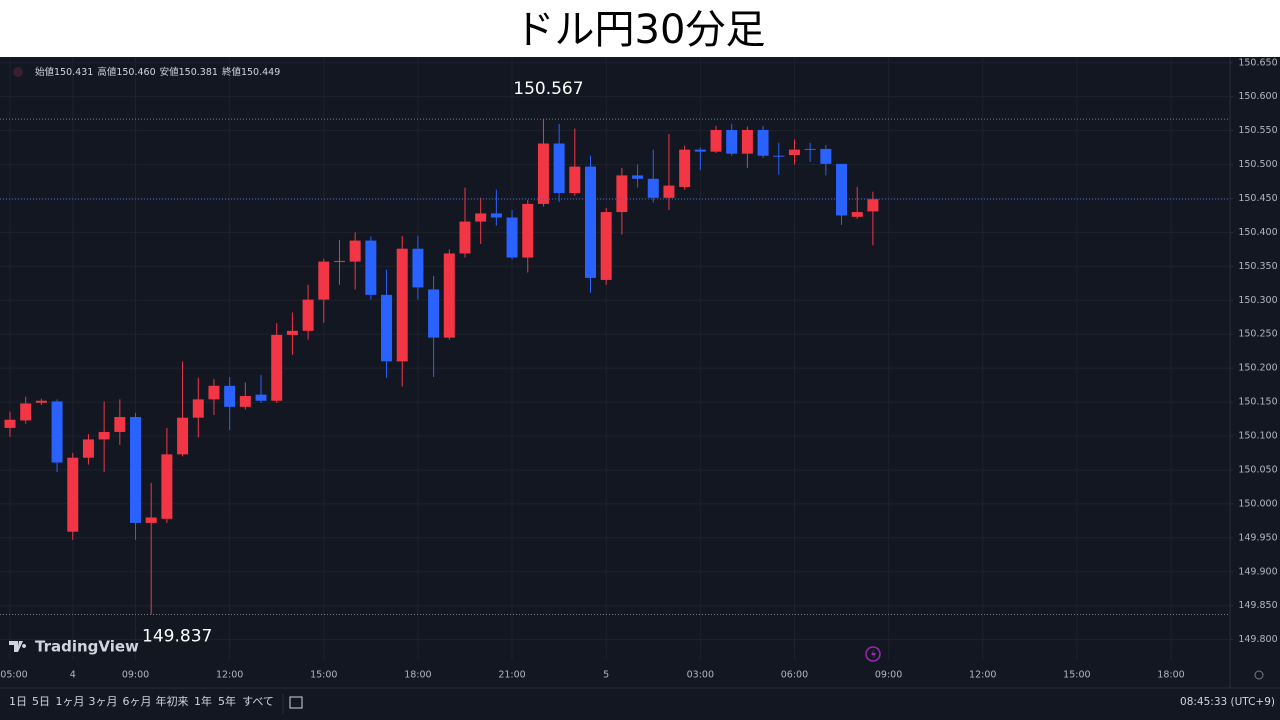  What do you see at coordinates (103, 701) in the screenshot?
I see `range-button: 3ヶ月` at bounding box center [103, 701].